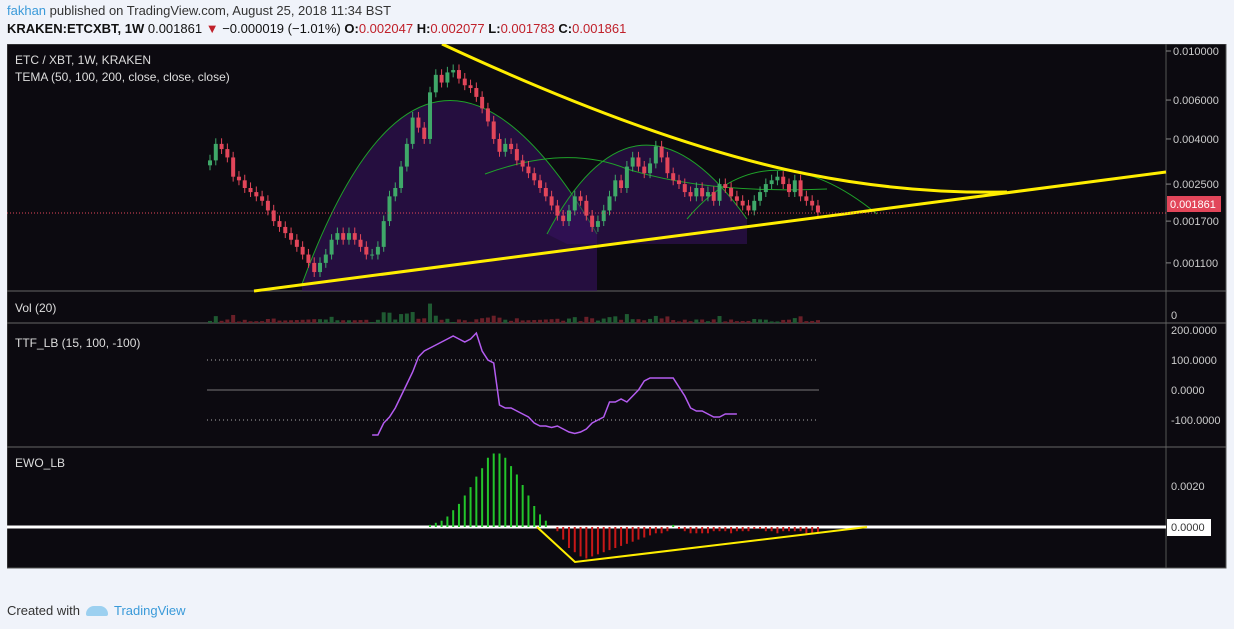  What do you see at coordinates (1196, 52) in the screenshot?
I see `price-tick: 0.010000` at bounding box center [1196, 52].